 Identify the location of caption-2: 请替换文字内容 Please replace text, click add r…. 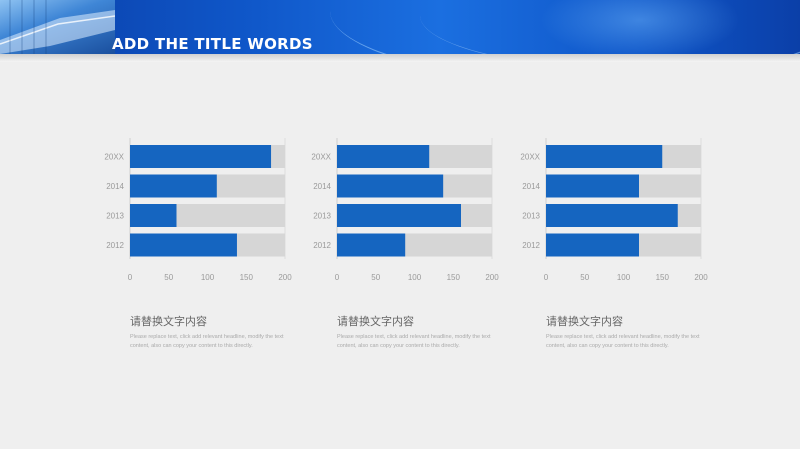
(417, 331).